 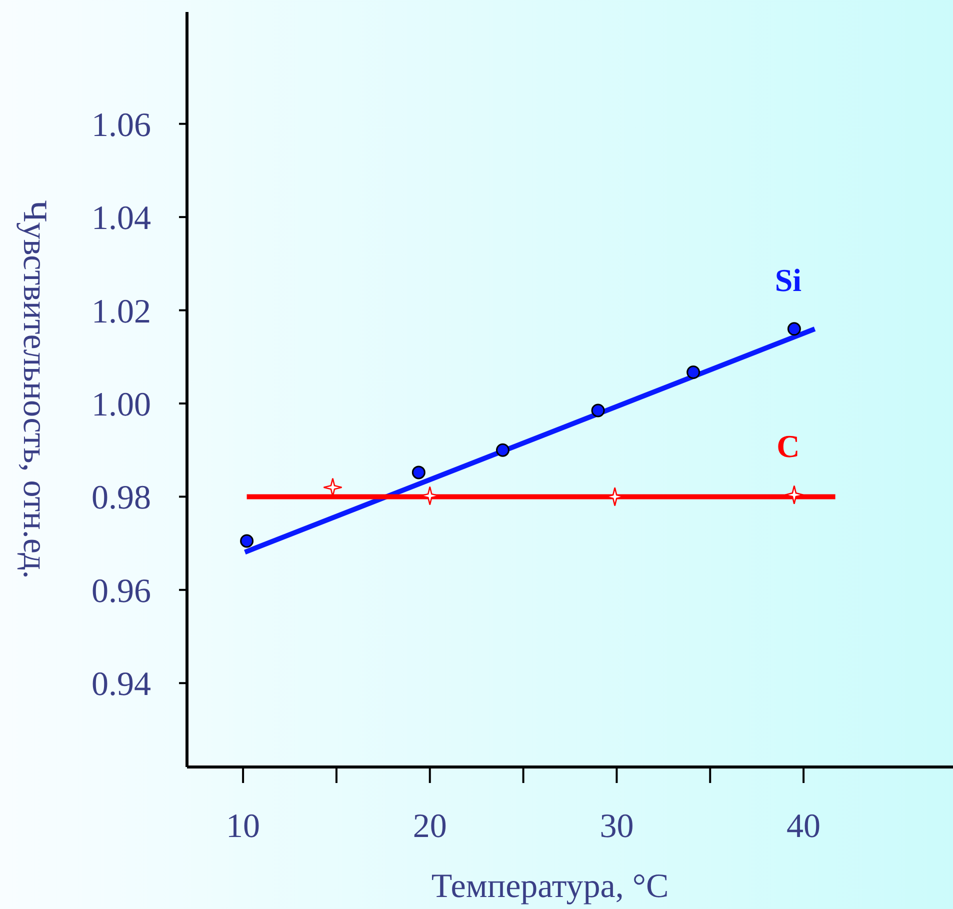 I want to click on y-tick-label: 1.06, so click(x=121, y=125).